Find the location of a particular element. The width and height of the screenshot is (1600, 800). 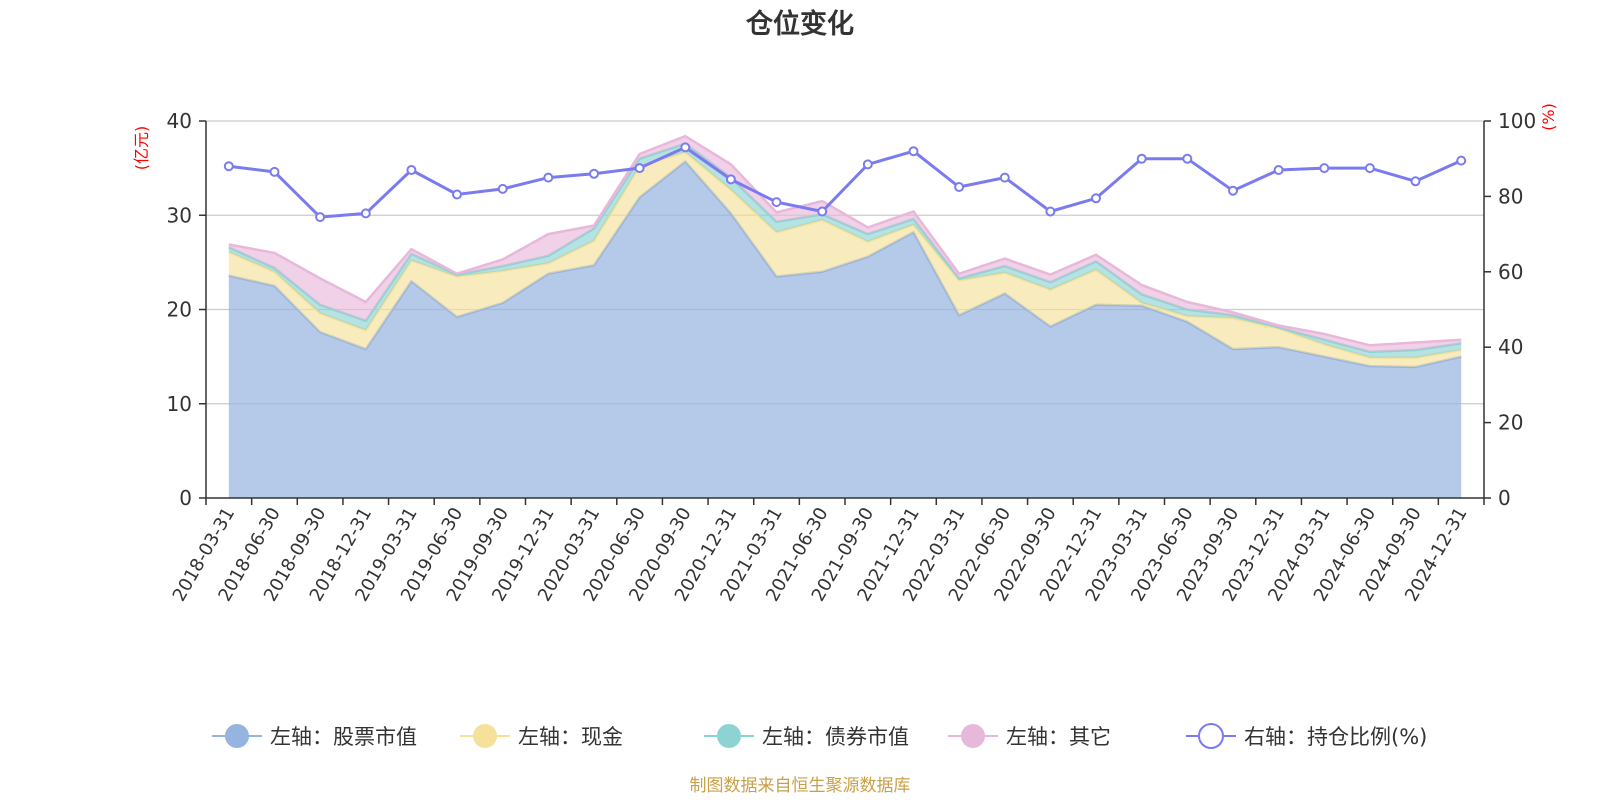

legend-label-5: 右轴：持仓比例(%) is located at coordinates (1335, 737).